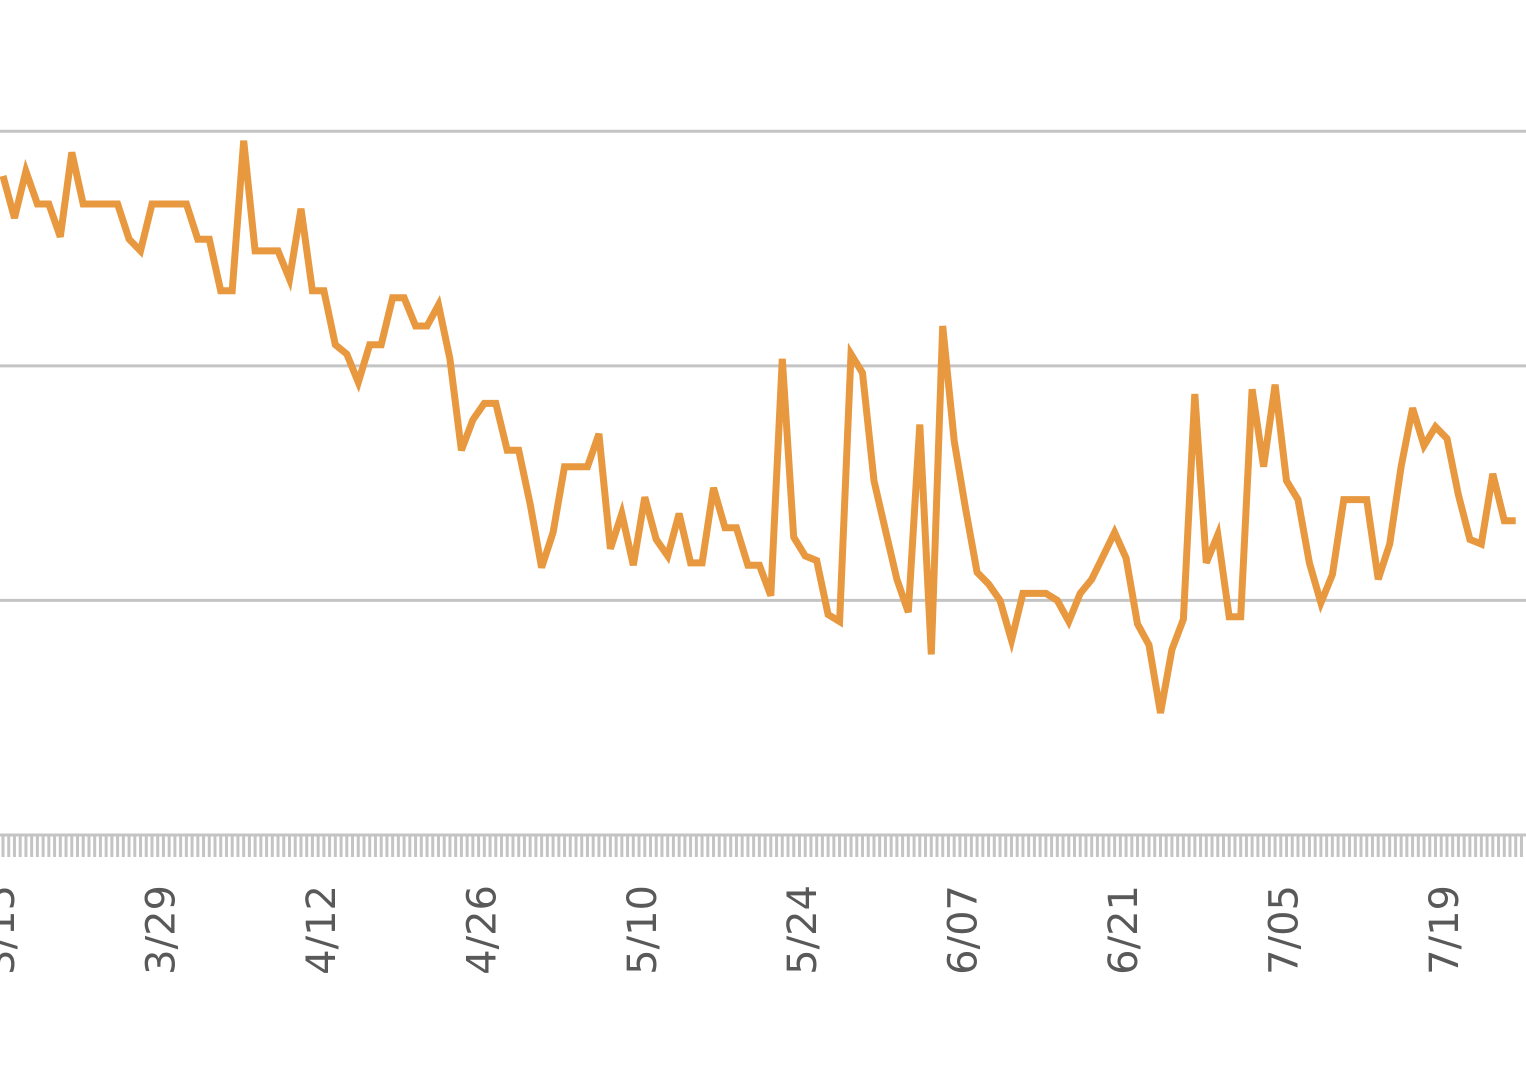 This screenshot has height=1070, width=1526. I want to click on x-tick-label: 6/21, so click(1124, 930).